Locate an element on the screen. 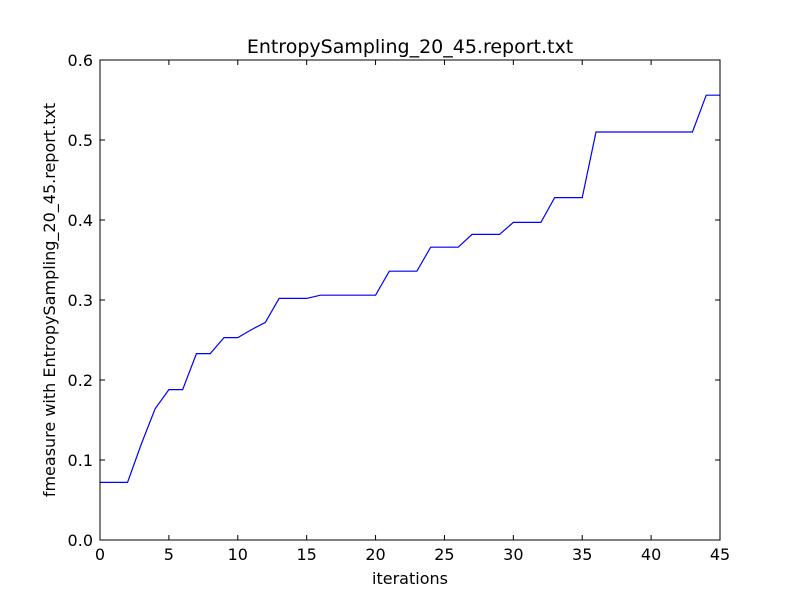 Image resolution: width=800 pixels, height=600 pixels. y-tick-label: 0.5 is located at coordinates (80, 140).